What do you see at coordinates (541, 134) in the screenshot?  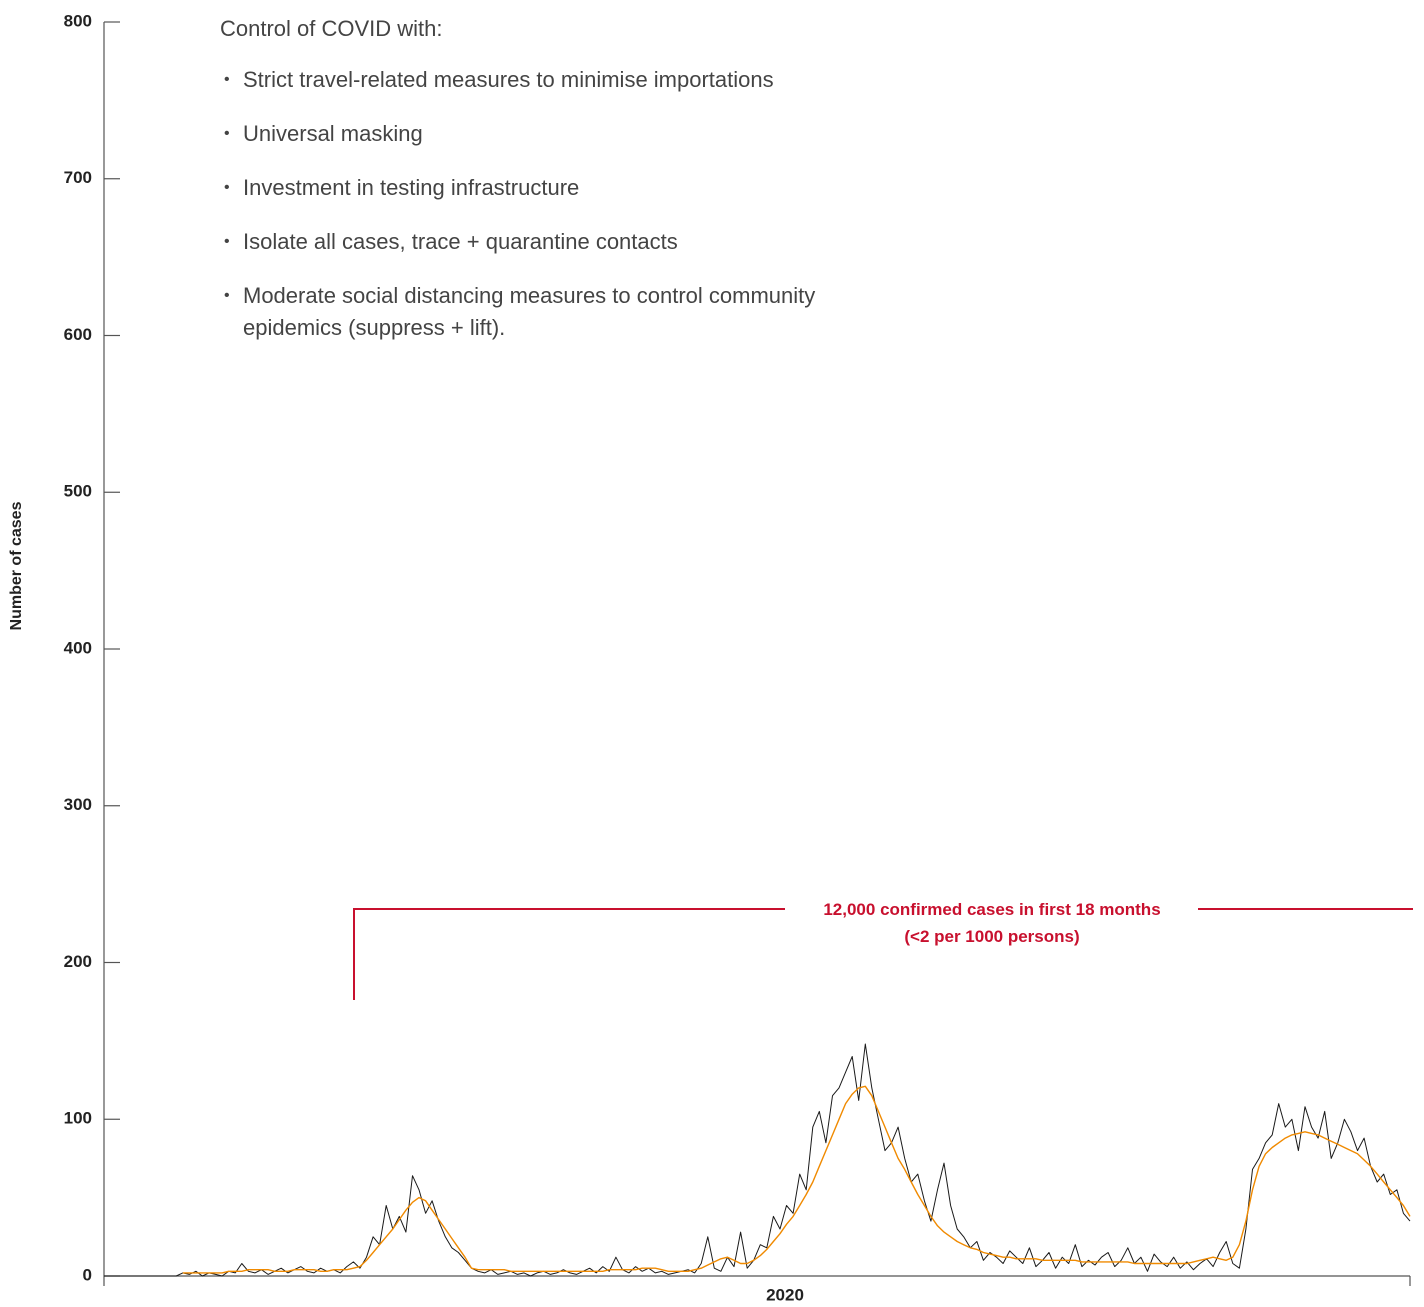 I see `bullet: Universal masking` at bounding box center [541, 134].